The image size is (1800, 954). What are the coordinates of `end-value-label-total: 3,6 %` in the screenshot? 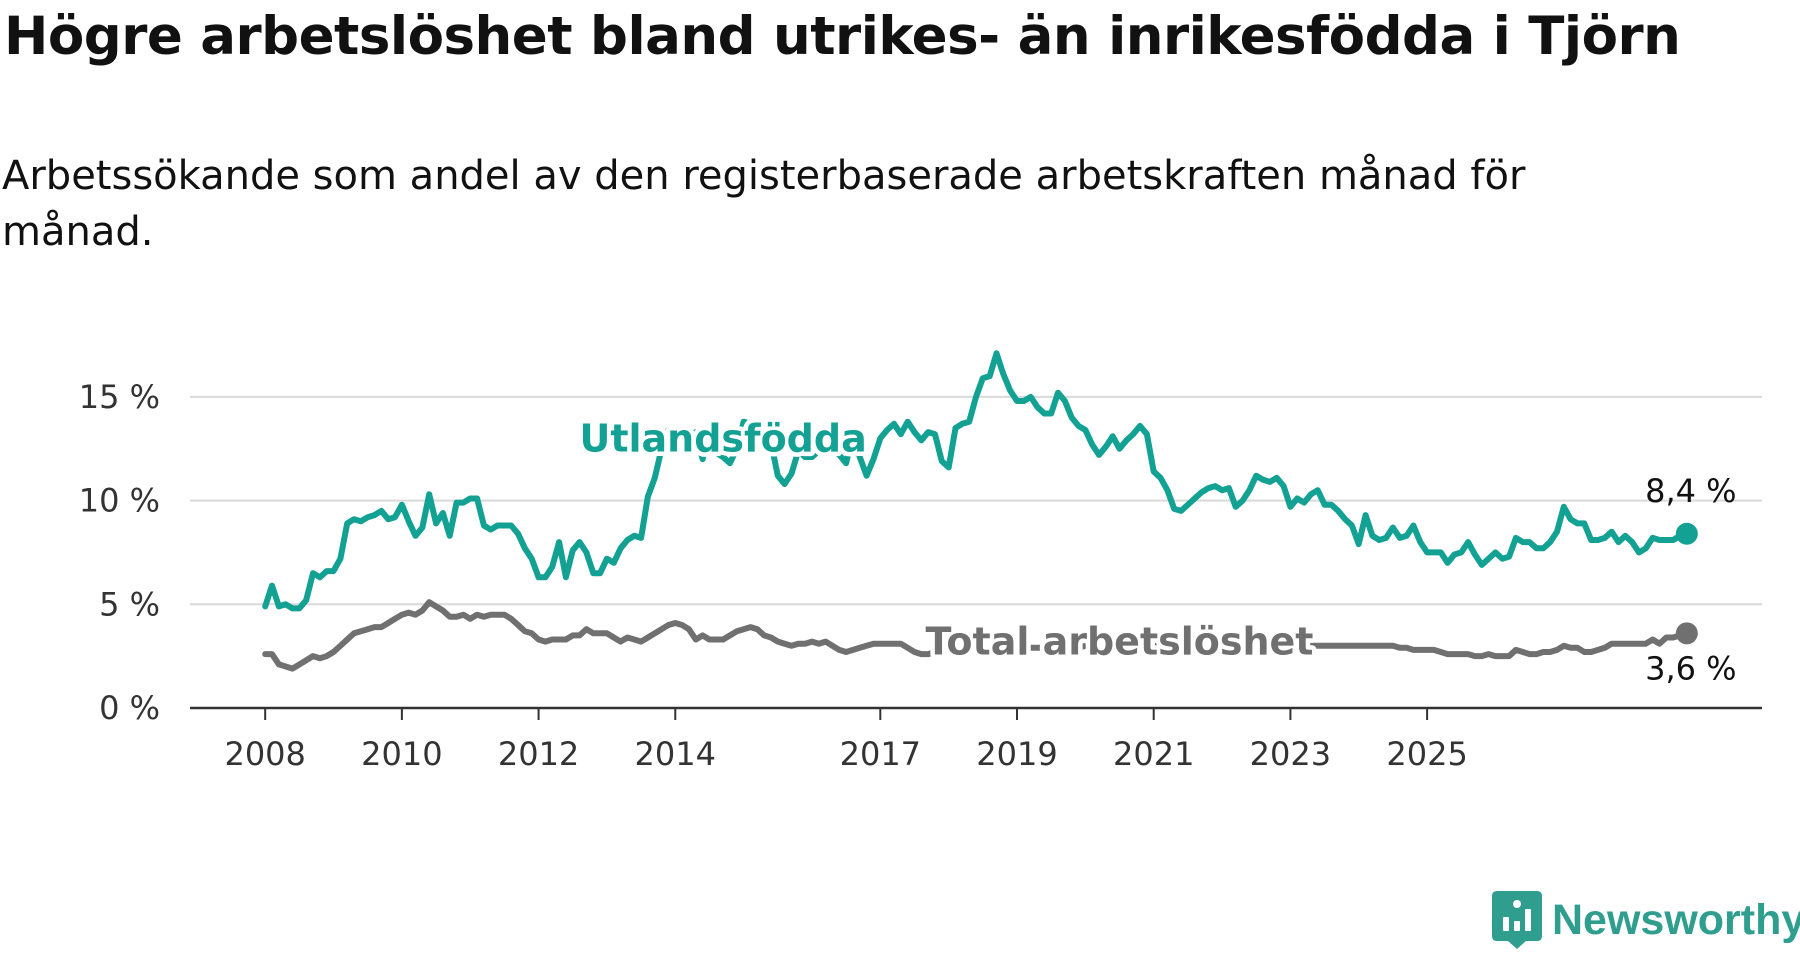 It's located at (1690, 668).